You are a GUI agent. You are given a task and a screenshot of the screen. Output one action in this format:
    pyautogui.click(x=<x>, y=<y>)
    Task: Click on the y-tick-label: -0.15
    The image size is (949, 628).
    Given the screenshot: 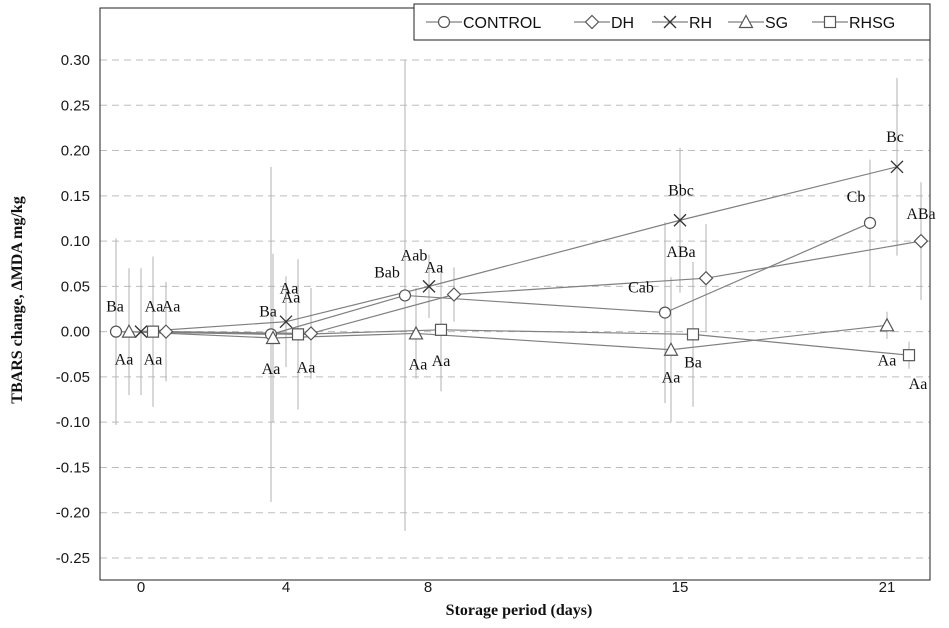 What is the action you would take?
    pyautogui.click(x=73, y=467)
    